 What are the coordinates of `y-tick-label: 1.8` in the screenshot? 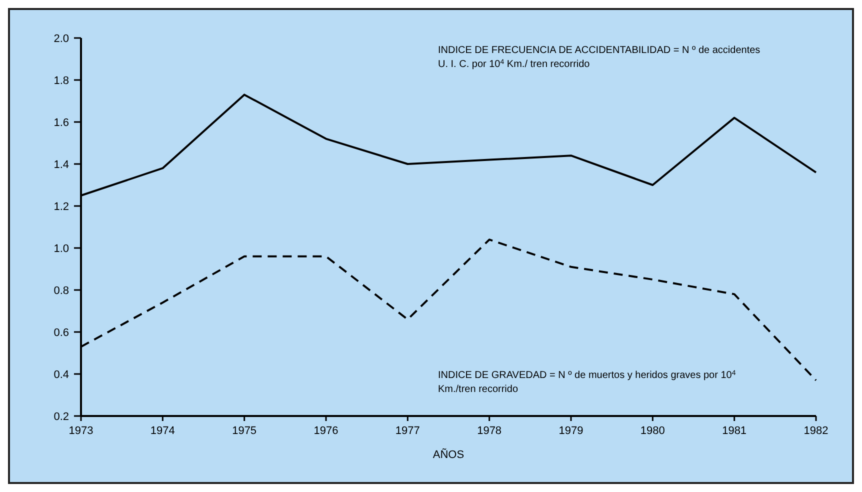 It's located at (61, 80).